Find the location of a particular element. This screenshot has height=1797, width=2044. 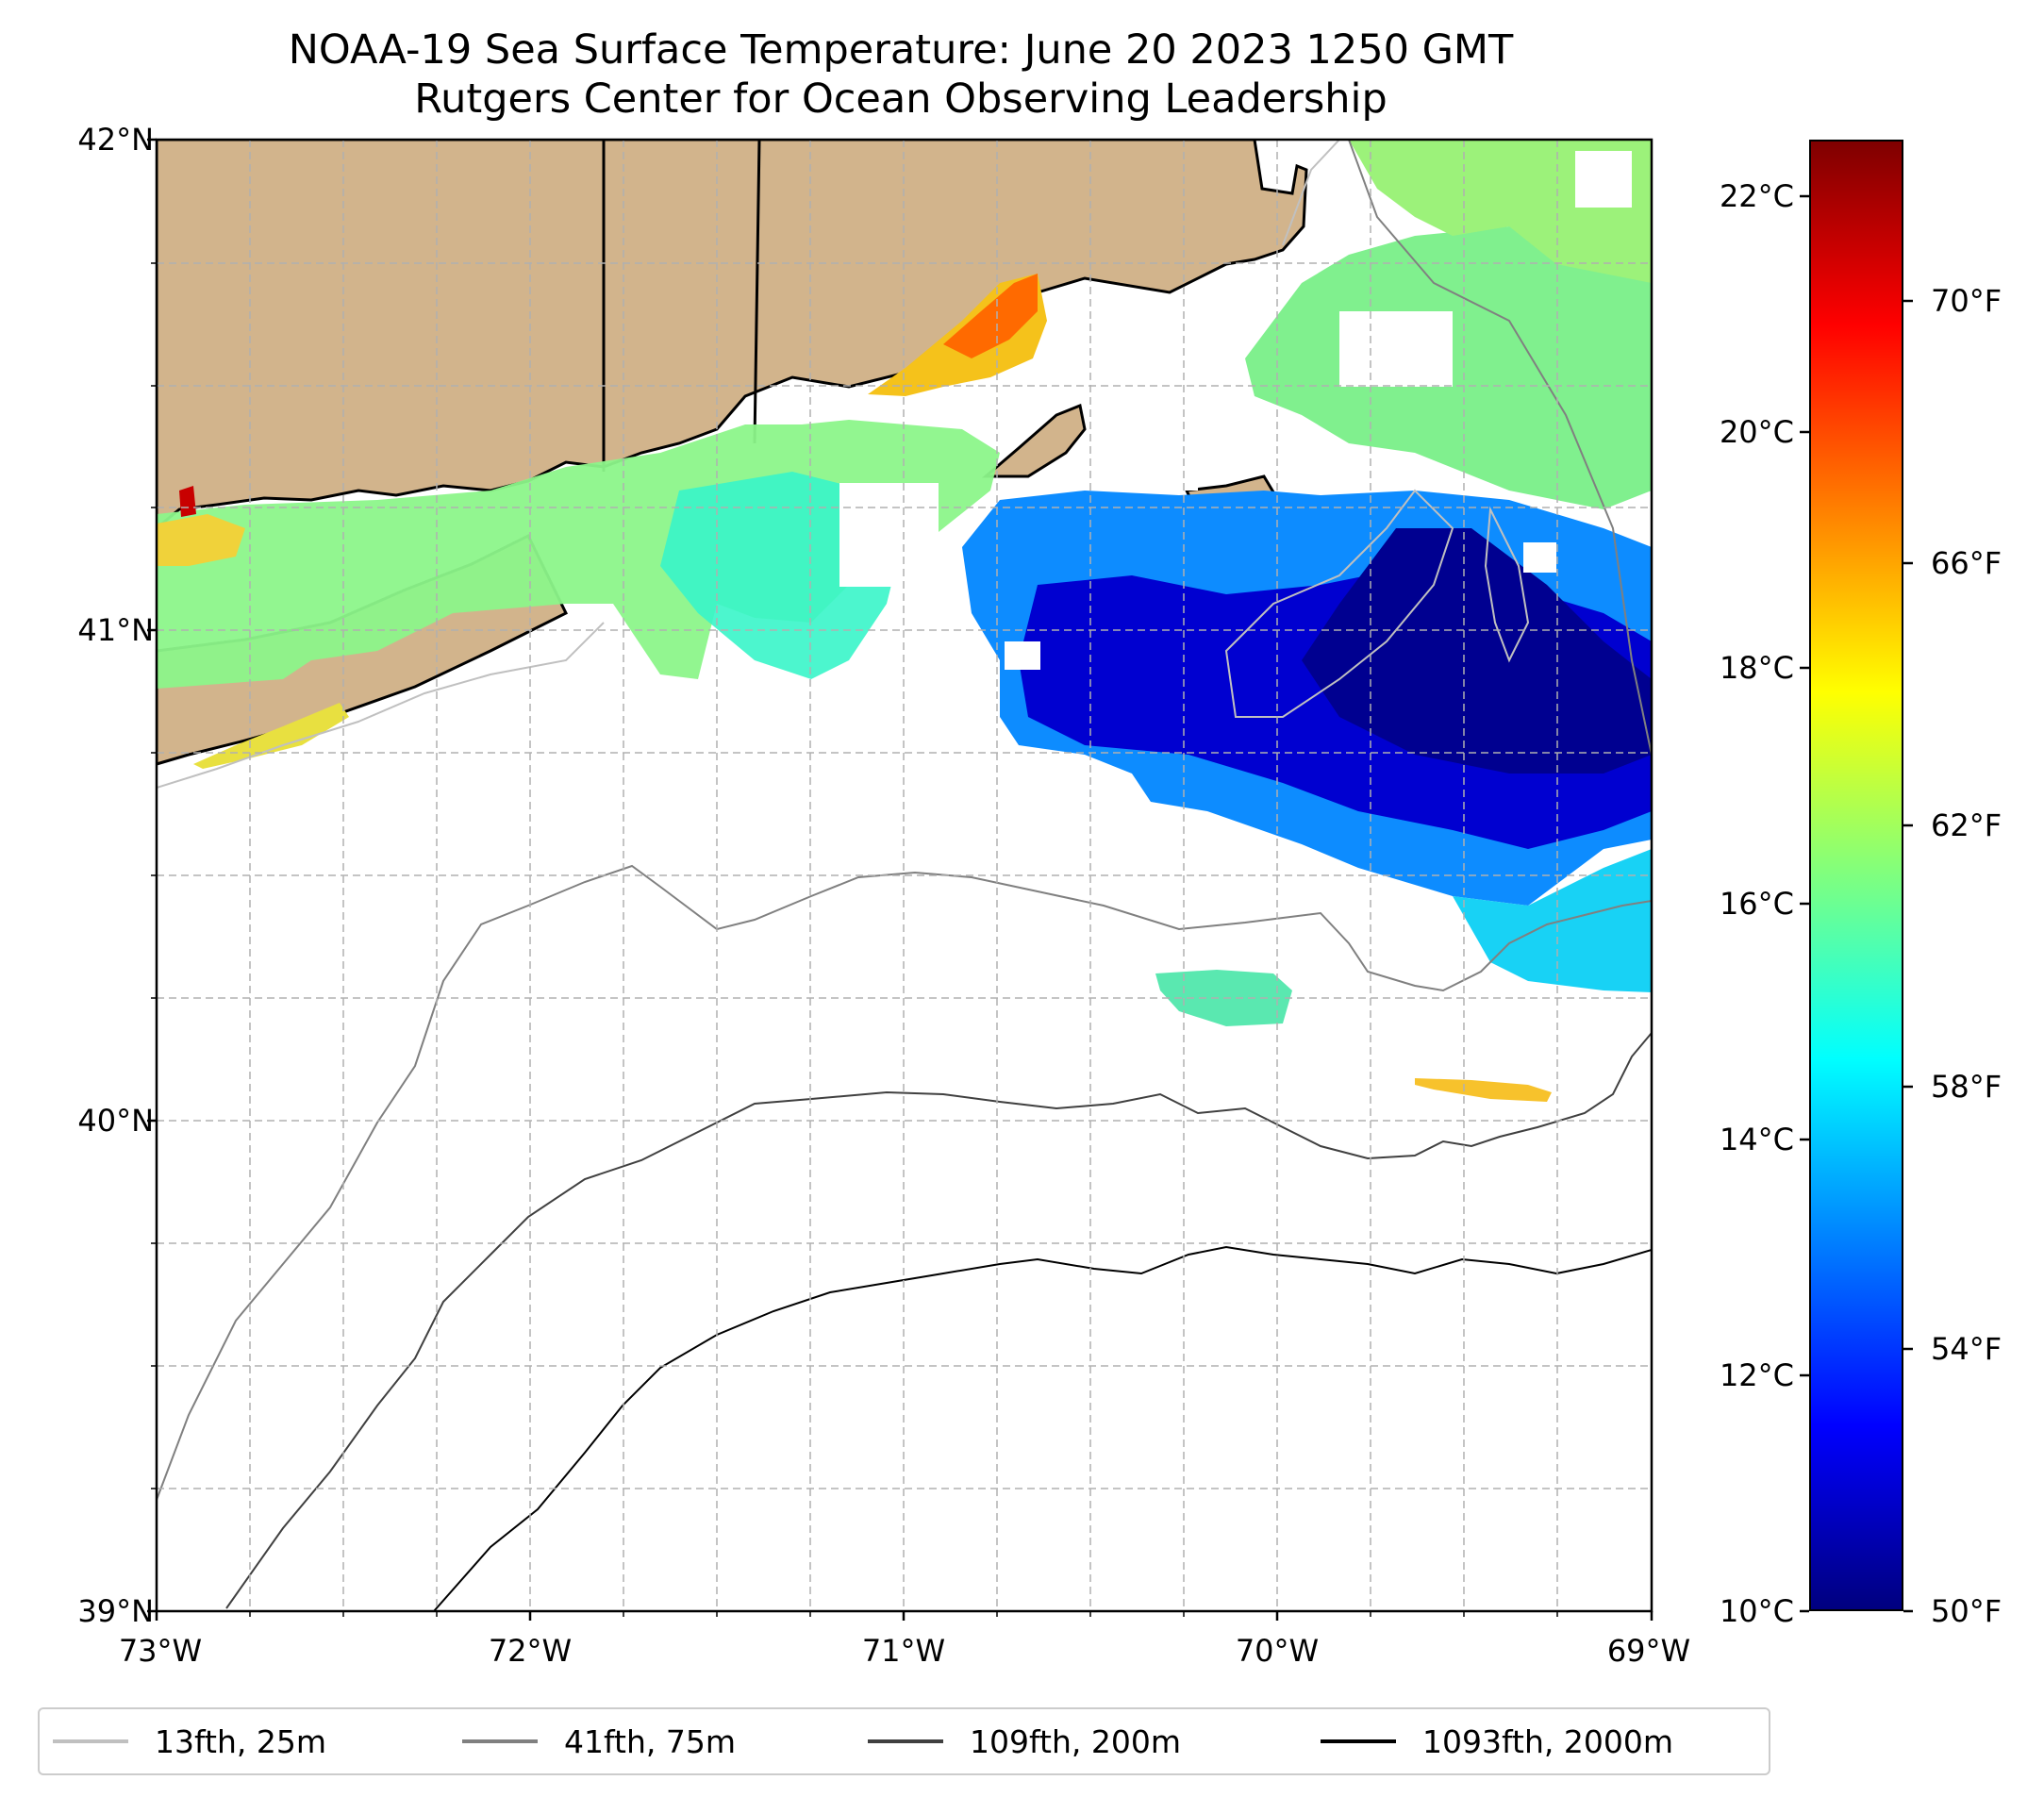

sst-patch-li-hot is located at coordinates (187, 501).